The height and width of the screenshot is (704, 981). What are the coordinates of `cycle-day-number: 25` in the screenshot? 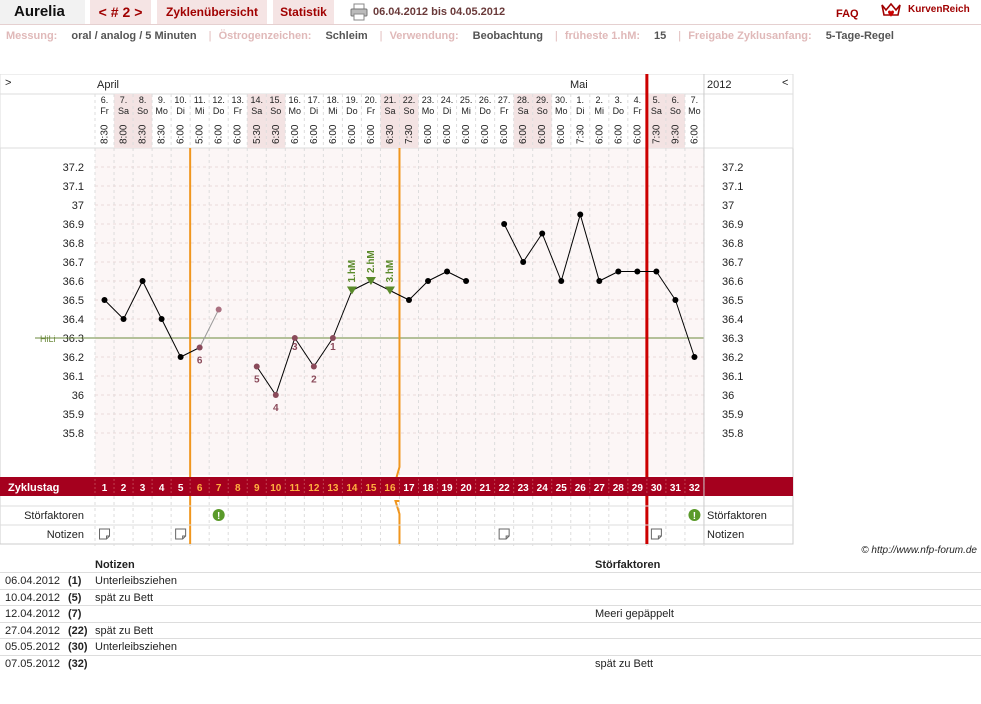 It's located at (562, 488).